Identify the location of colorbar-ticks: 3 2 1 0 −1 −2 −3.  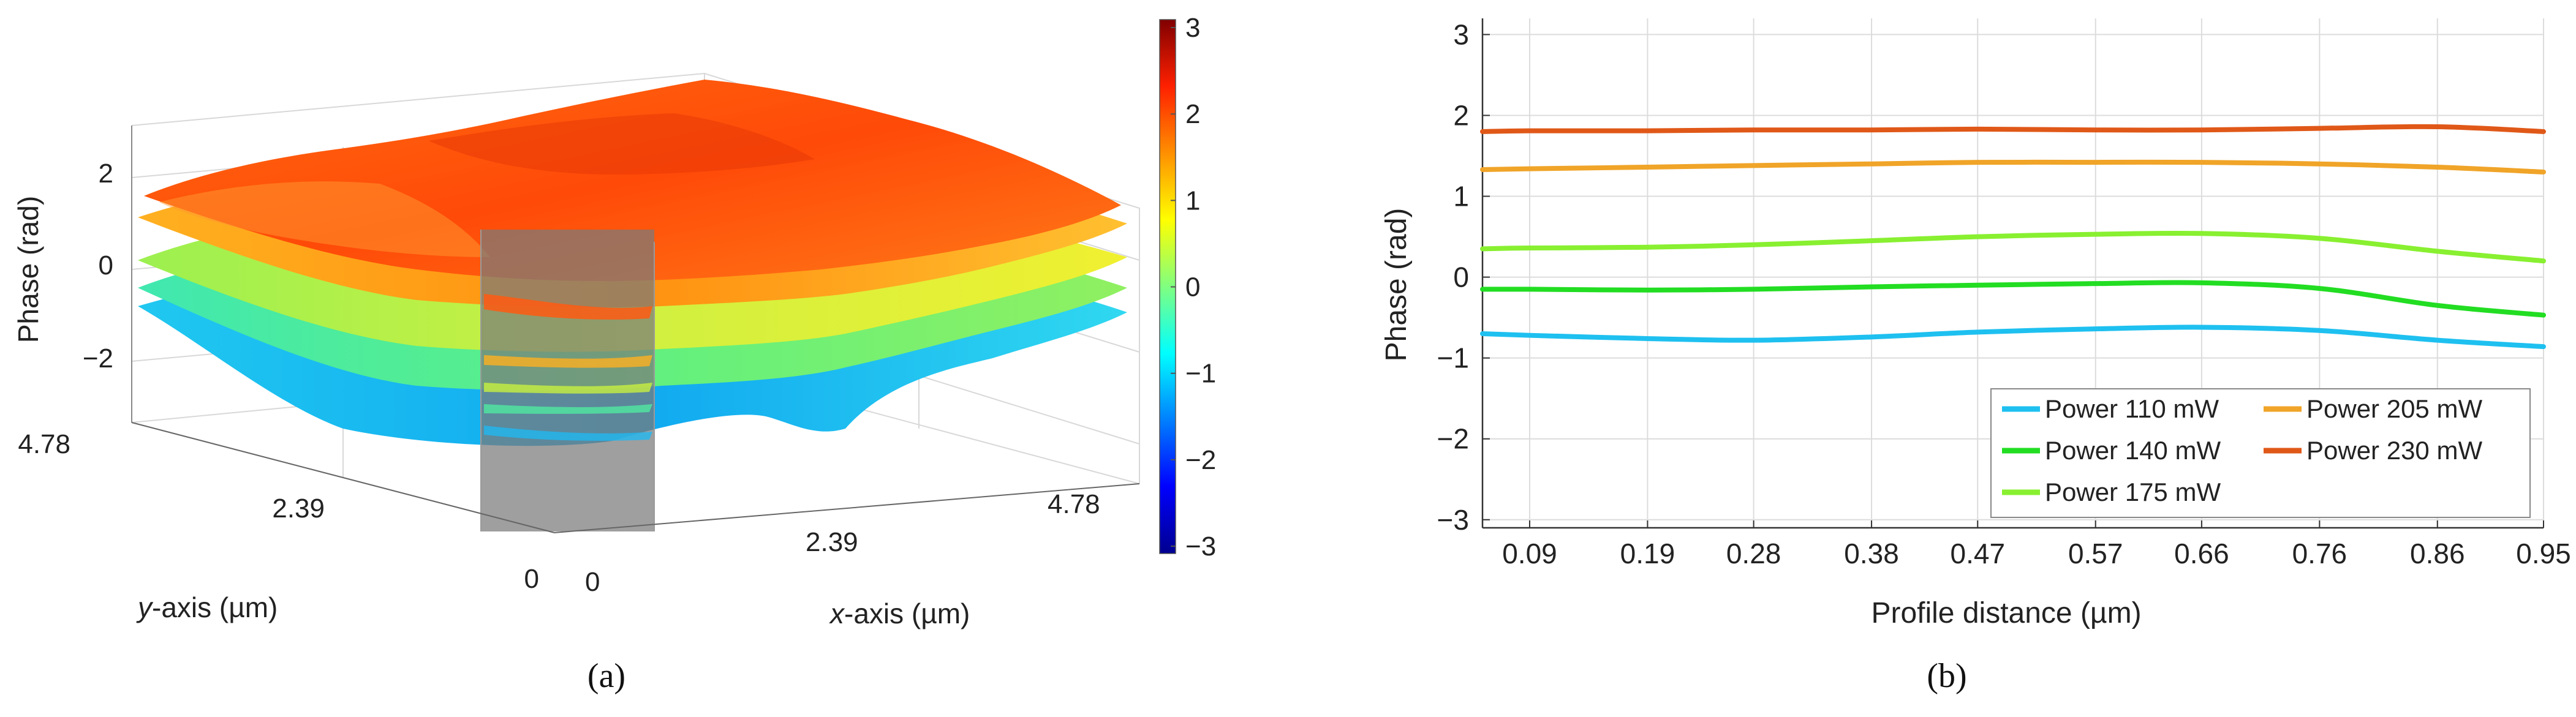
(1193, 287).